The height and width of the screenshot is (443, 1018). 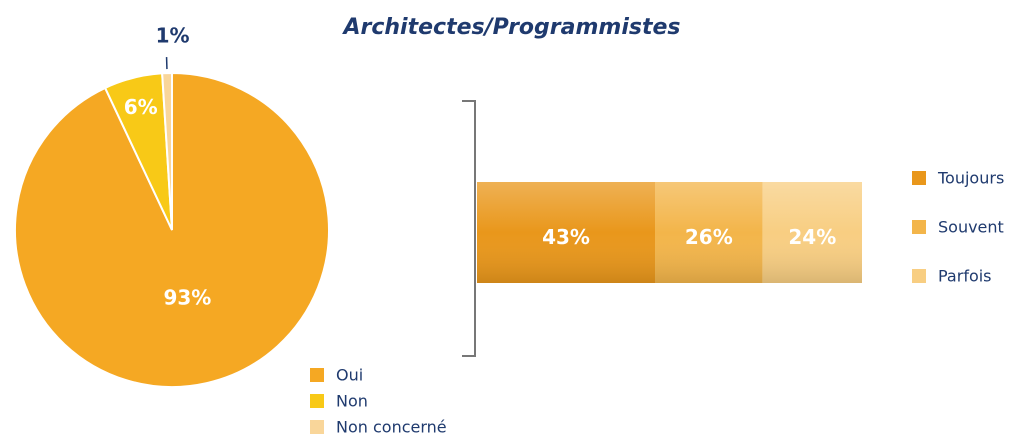 What do you see at coordinates (167, 151) in the screenshot?
I see `pie-slice` at bounding box center [167, 151].